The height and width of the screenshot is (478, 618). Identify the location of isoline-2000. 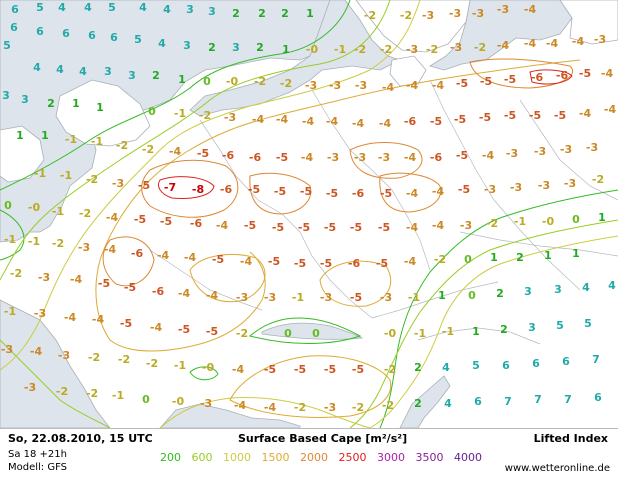
(190, 188).